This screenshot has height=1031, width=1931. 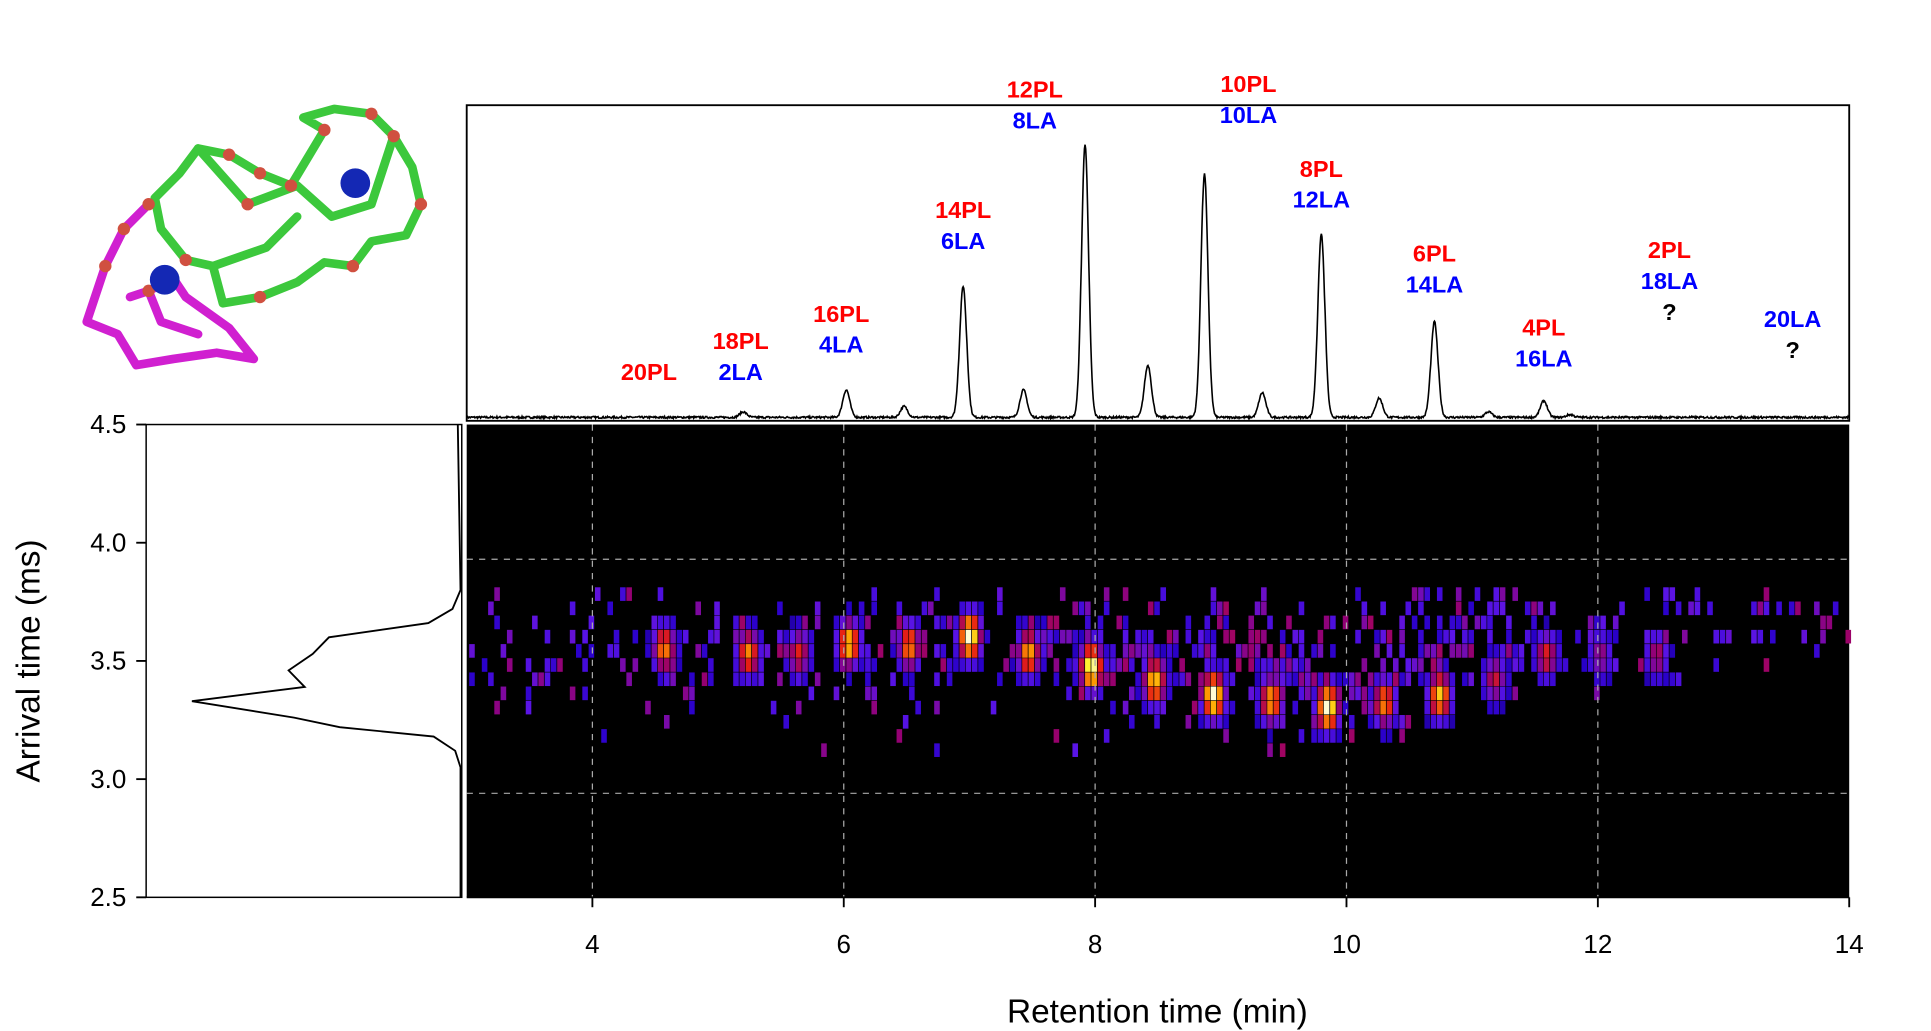 I want to click on peak-label-q: ?, so click(x=1792, y=350).